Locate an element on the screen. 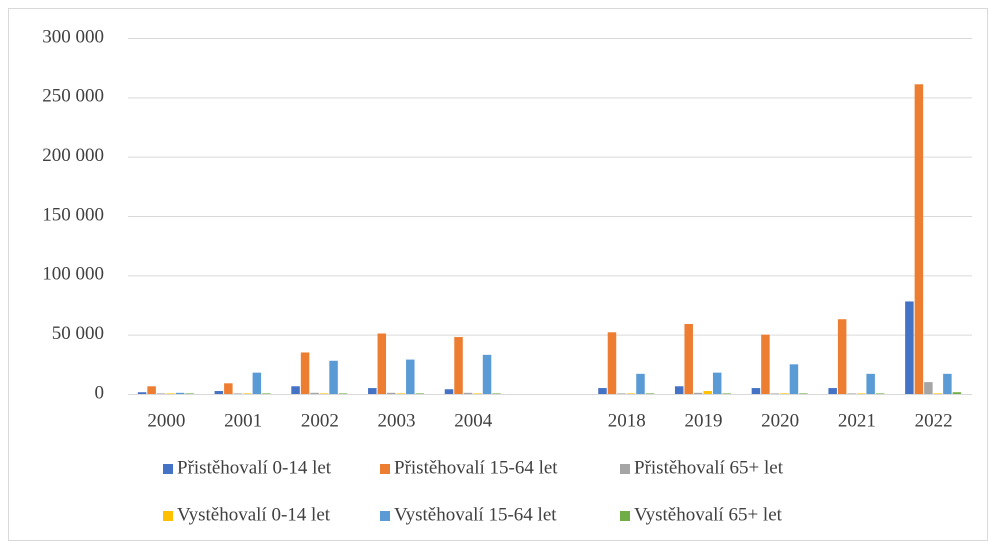  x-tick-label: 2020 is located at coordinates (780, 420).